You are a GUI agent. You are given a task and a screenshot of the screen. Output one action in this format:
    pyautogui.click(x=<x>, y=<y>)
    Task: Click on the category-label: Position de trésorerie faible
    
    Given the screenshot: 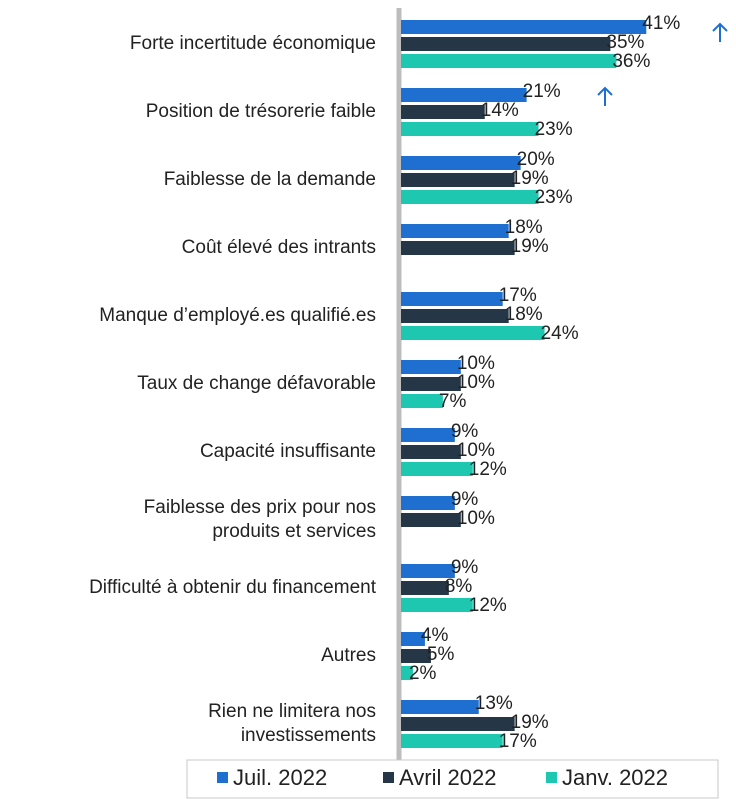 What is the action you would take?
    pyautogui.click(x=260, y=111)
    